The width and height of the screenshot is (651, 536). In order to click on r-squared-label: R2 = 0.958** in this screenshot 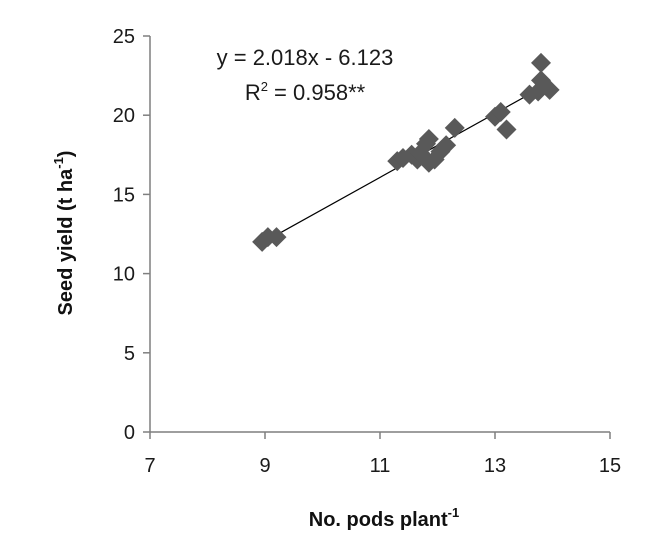, I will do `click(305, 92)`.